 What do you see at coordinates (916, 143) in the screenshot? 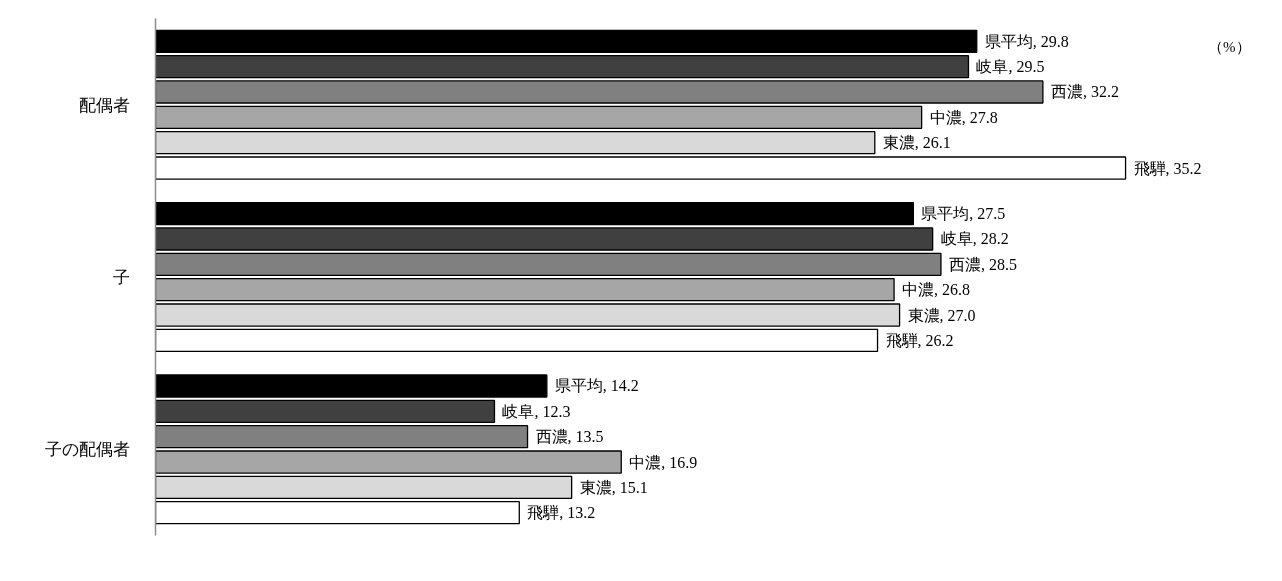
I see `data-label: 東濃, 26.1` at bounding box center [916, 143].